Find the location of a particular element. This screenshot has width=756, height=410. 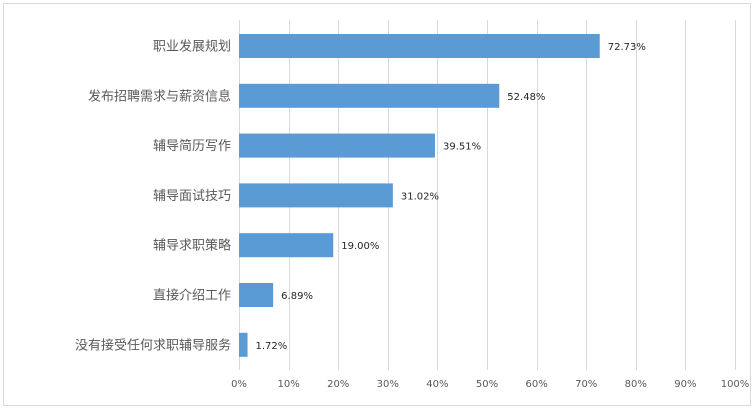

tick-label-0: 0% is located at coordinates (239, 384).